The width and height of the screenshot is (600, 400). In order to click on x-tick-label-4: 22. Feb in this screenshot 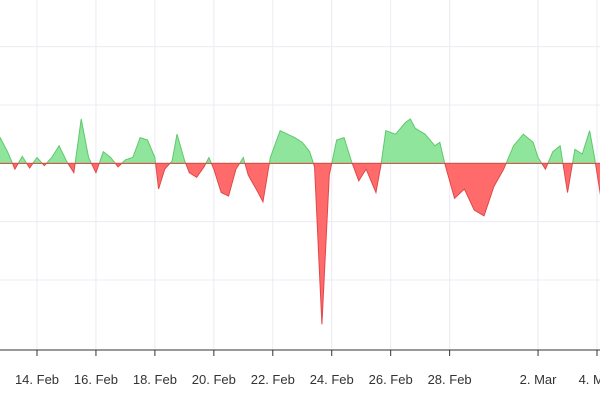, I will do `click(273, 379)`.